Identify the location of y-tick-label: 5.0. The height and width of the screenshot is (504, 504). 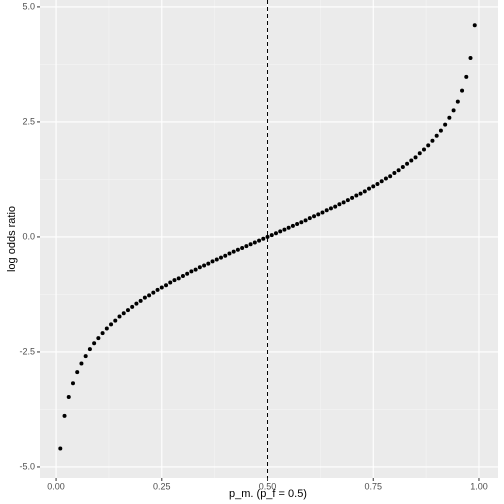
(28, 6).